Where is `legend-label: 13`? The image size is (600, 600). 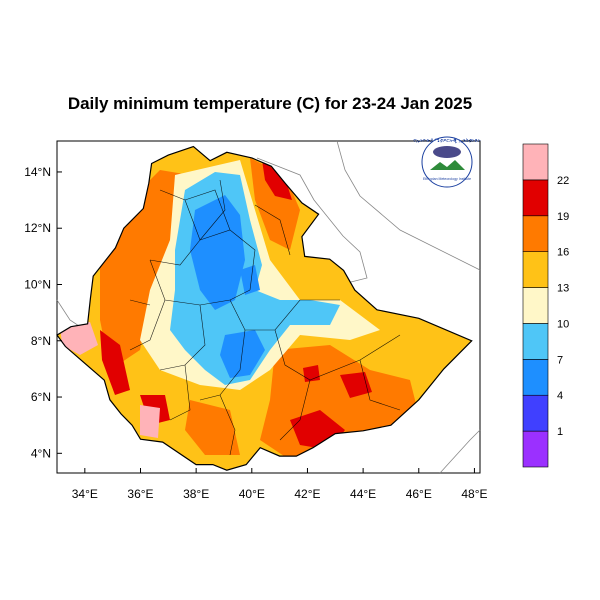
legend-label: 13 is located at coordinates (563, 289).